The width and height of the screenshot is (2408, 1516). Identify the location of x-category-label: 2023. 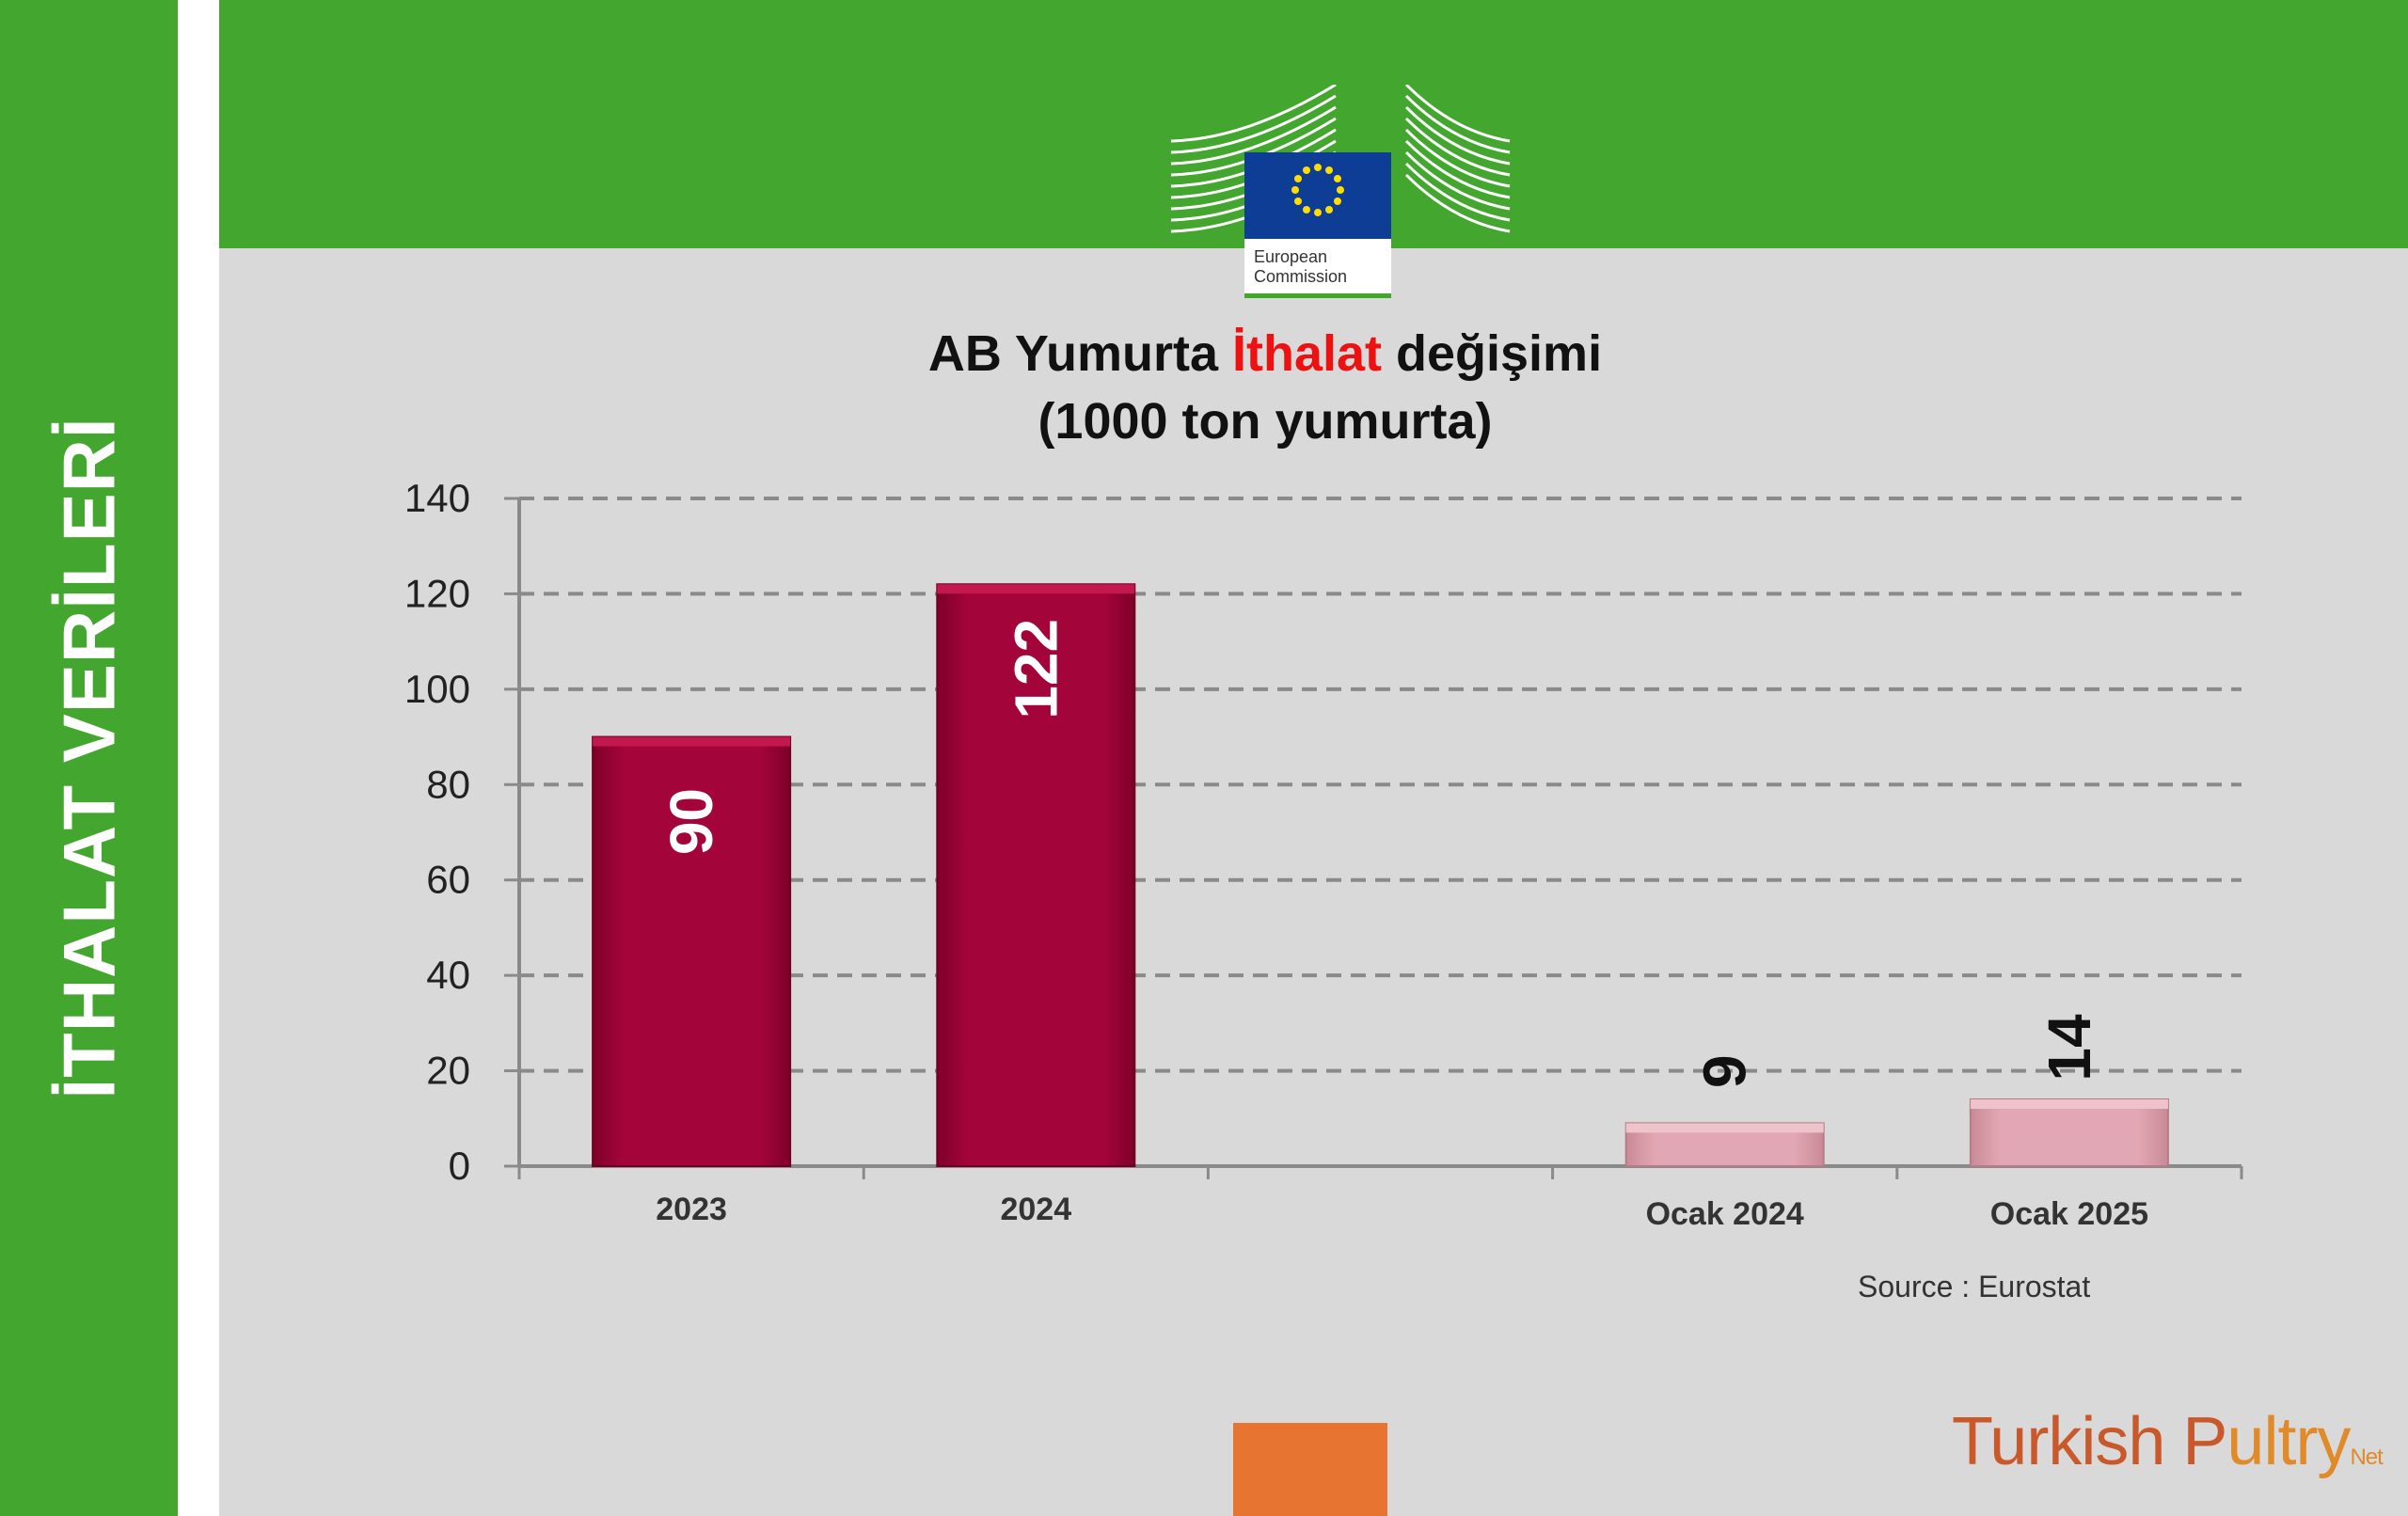
(692, 1209).